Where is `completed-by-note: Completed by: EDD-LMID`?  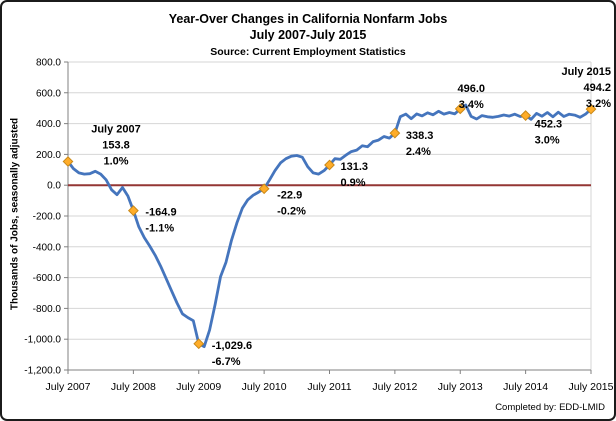 completed-by-note: Completed by: EDD-LMID is located at coordinates (550, 407).